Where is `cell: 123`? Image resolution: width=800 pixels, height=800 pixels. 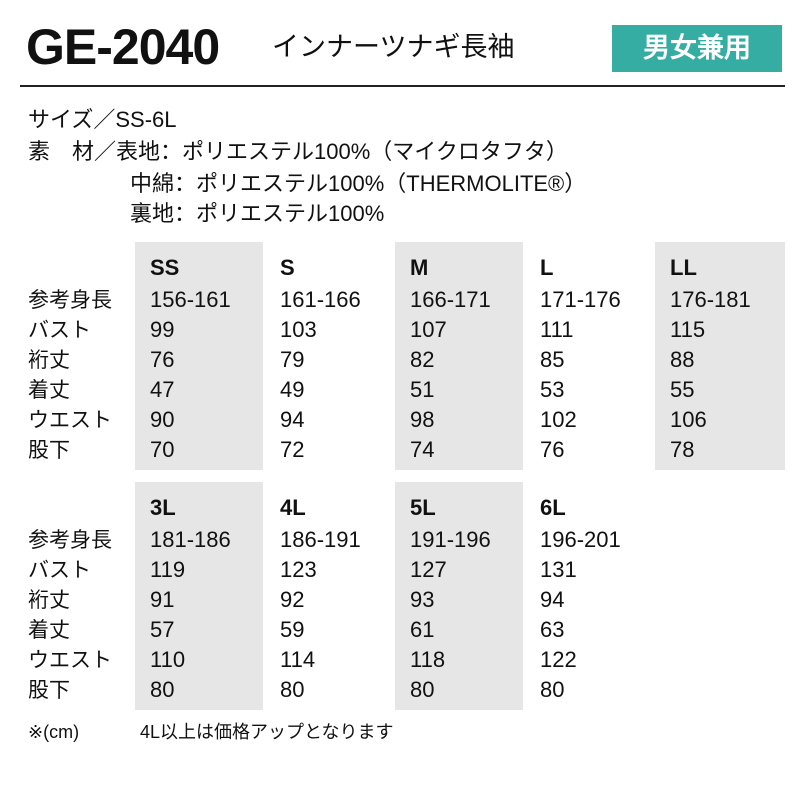
cell: 123 is located at coordinates (298, 569).